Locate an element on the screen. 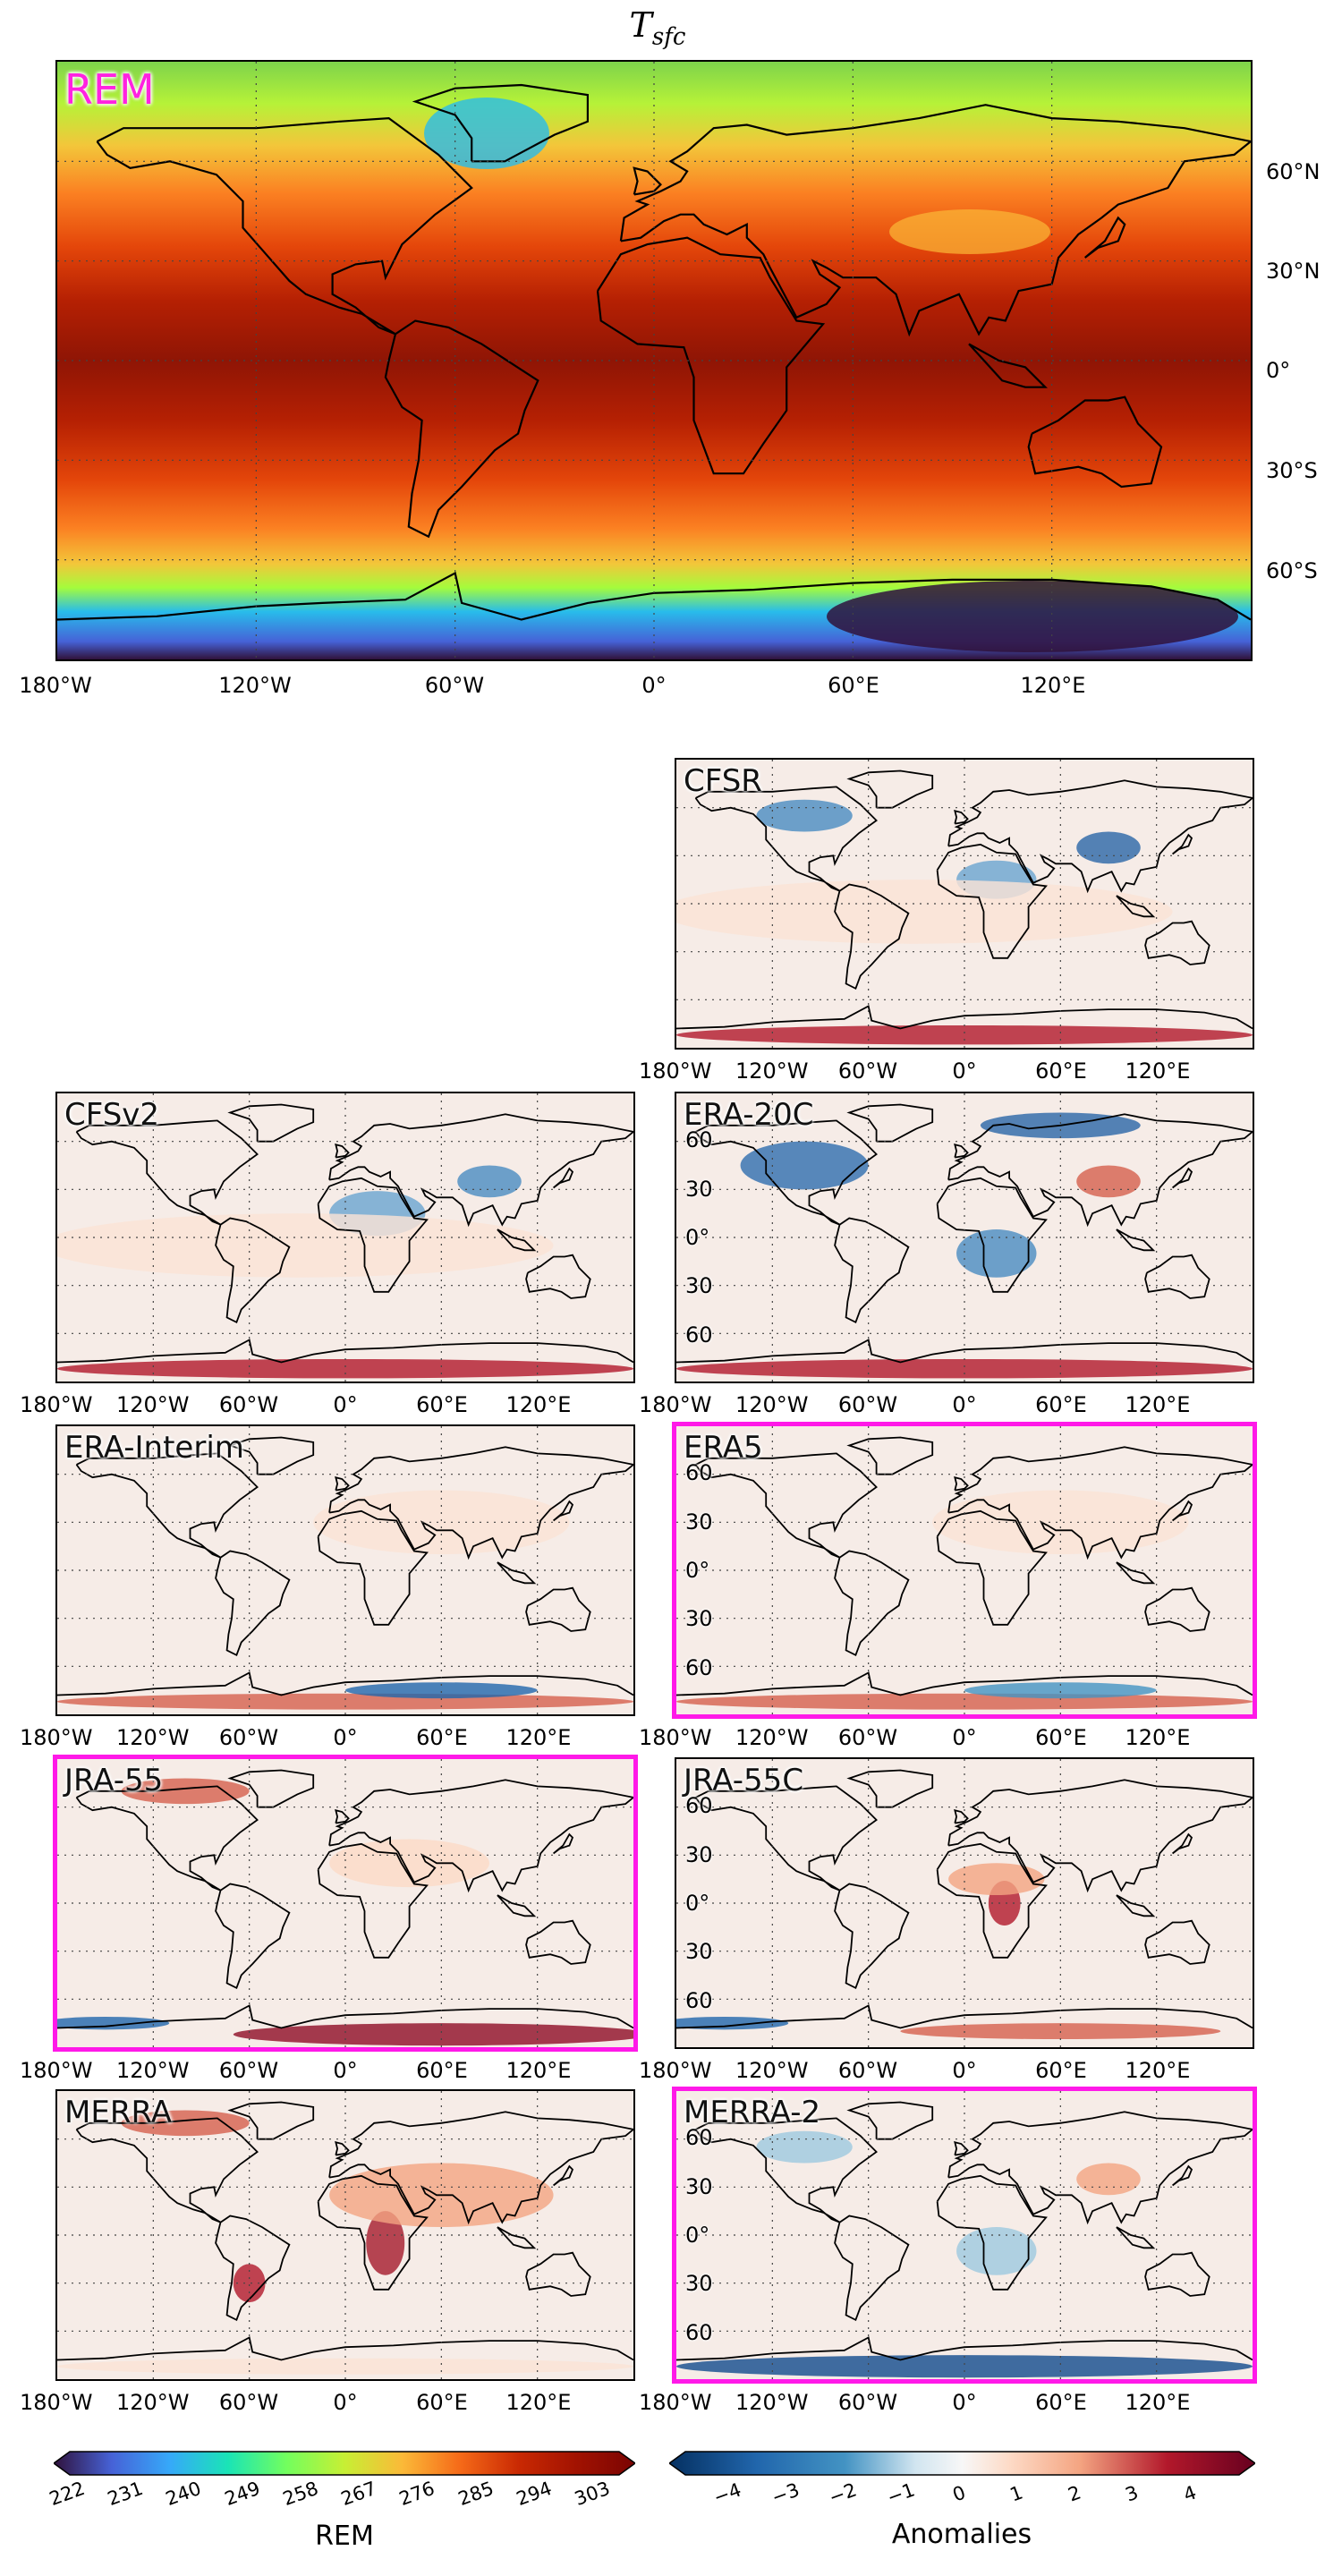  anomaly-colorbar-title: Anomalies is located at coordinates (962, 2534).